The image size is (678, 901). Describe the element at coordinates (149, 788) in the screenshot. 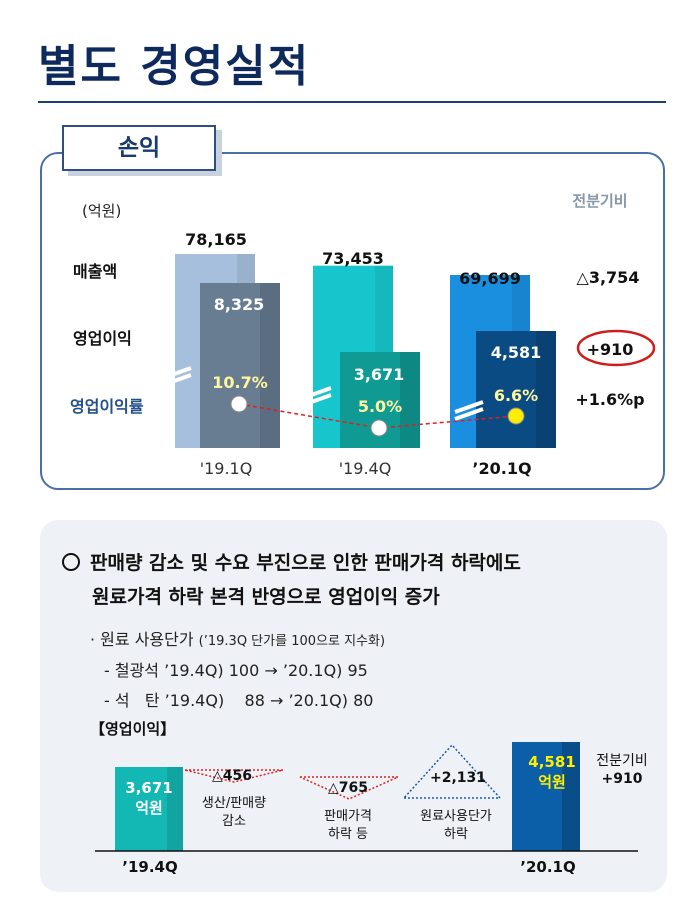

I see `wf-start-value: 3,671` at that location.